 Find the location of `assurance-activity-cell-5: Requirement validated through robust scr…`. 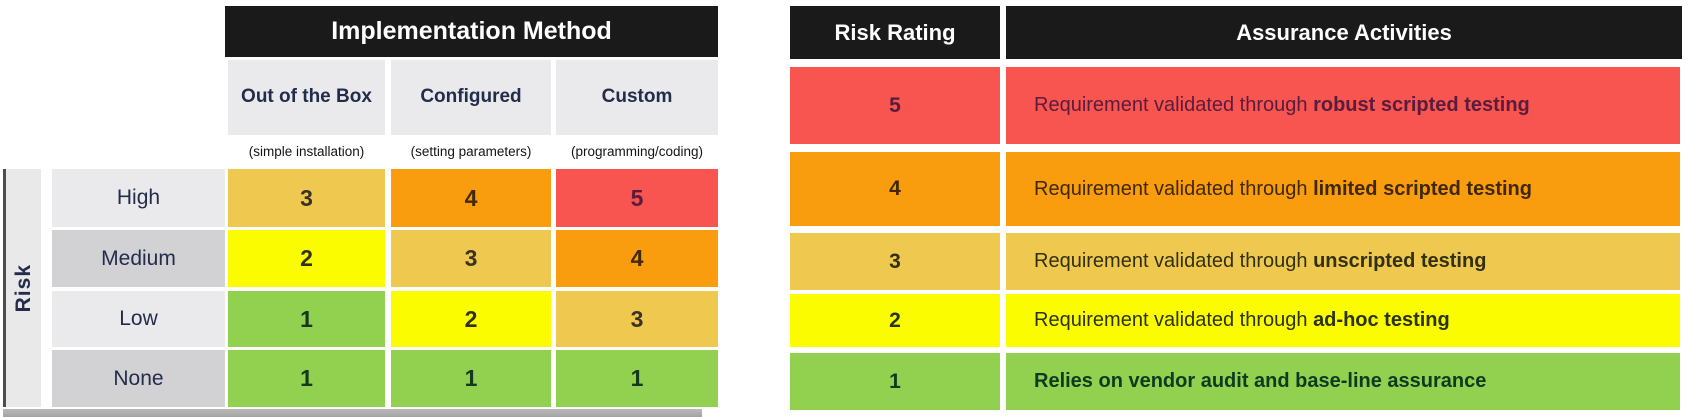

assurance-activity-cell-5: Requirement validated through robust scr… is located at coordinates (1343, 105).